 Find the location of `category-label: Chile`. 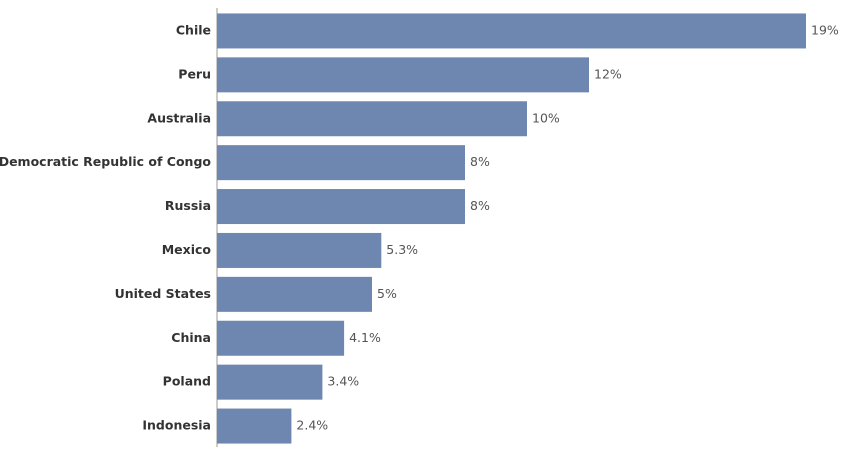

category-label: Chile is located at coordinates (193, 29).